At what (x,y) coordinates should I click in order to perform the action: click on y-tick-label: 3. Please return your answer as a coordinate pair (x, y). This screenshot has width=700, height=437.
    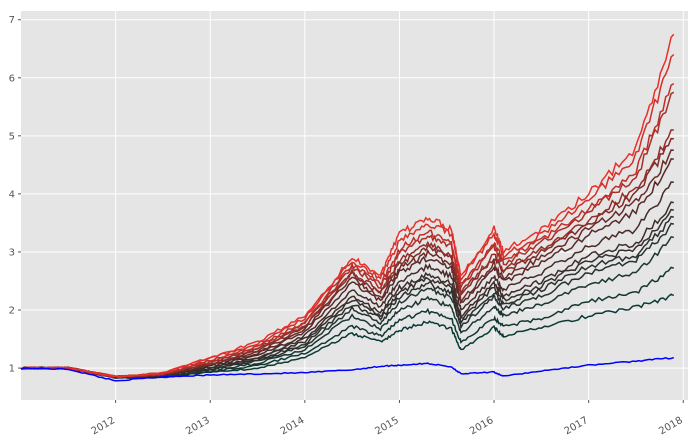
    Looking at the image, I should click on (12, 252).